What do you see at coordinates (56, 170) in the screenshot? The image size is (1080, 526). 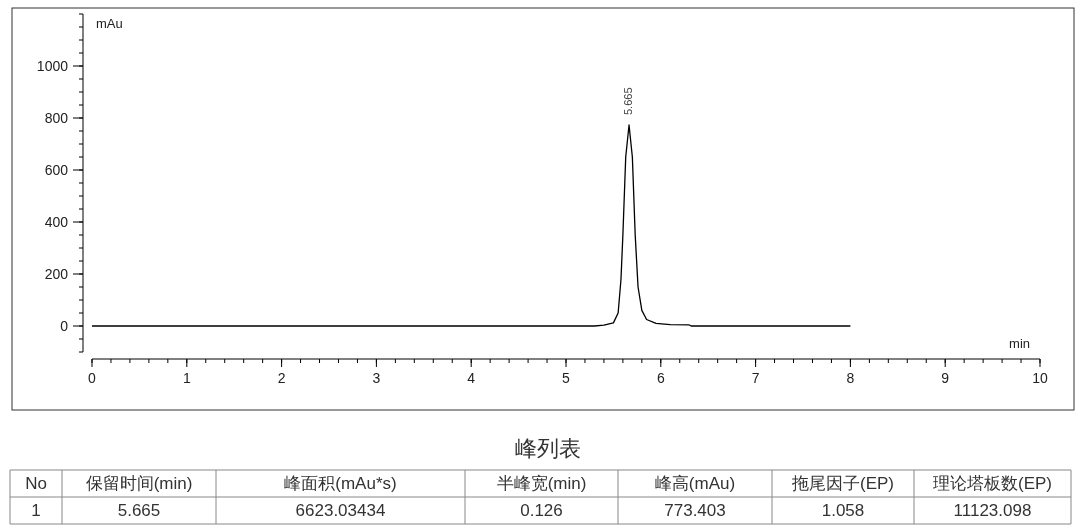 I see `y-tick-label: 600` at bounding box center [56, 170].